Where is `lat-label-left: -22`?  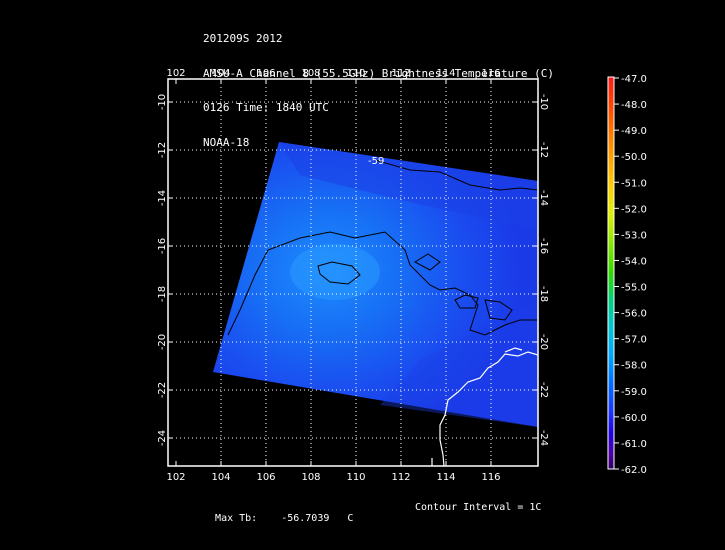 lat-label-left: -22 is located at coordinates (162, 390).